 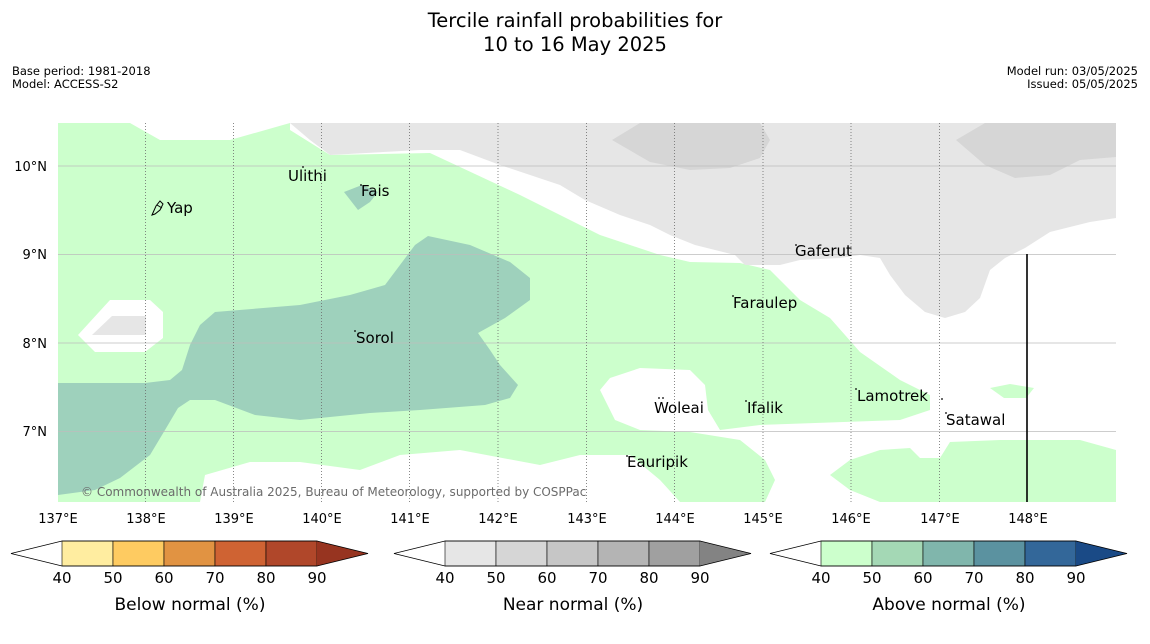 I want to click on lon-label-138e: 138°E, so click(x=146, y=519).